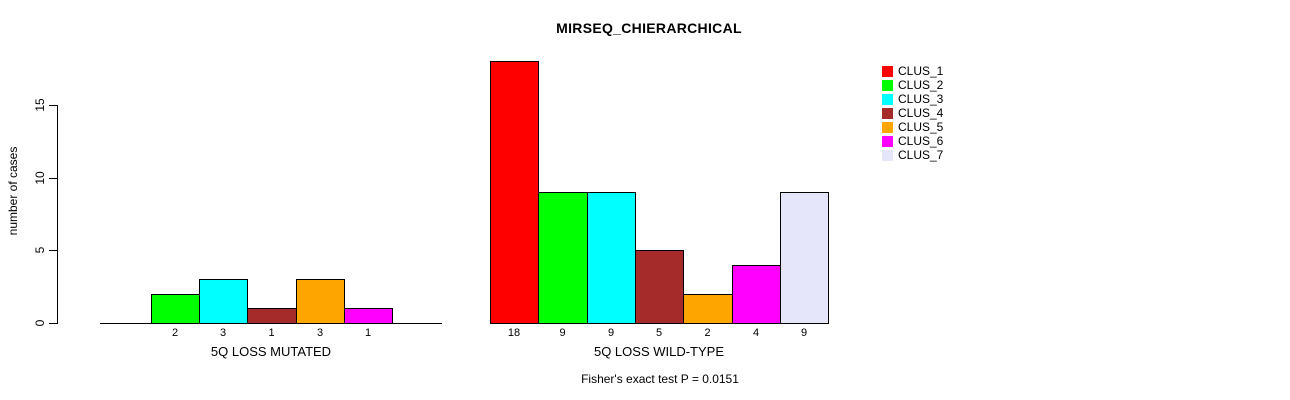 The width and height of the screenshot is (1290, 400). I want to click on chart-title: MIRSEQ_CHIERARCHICAL, so click(649, 28).